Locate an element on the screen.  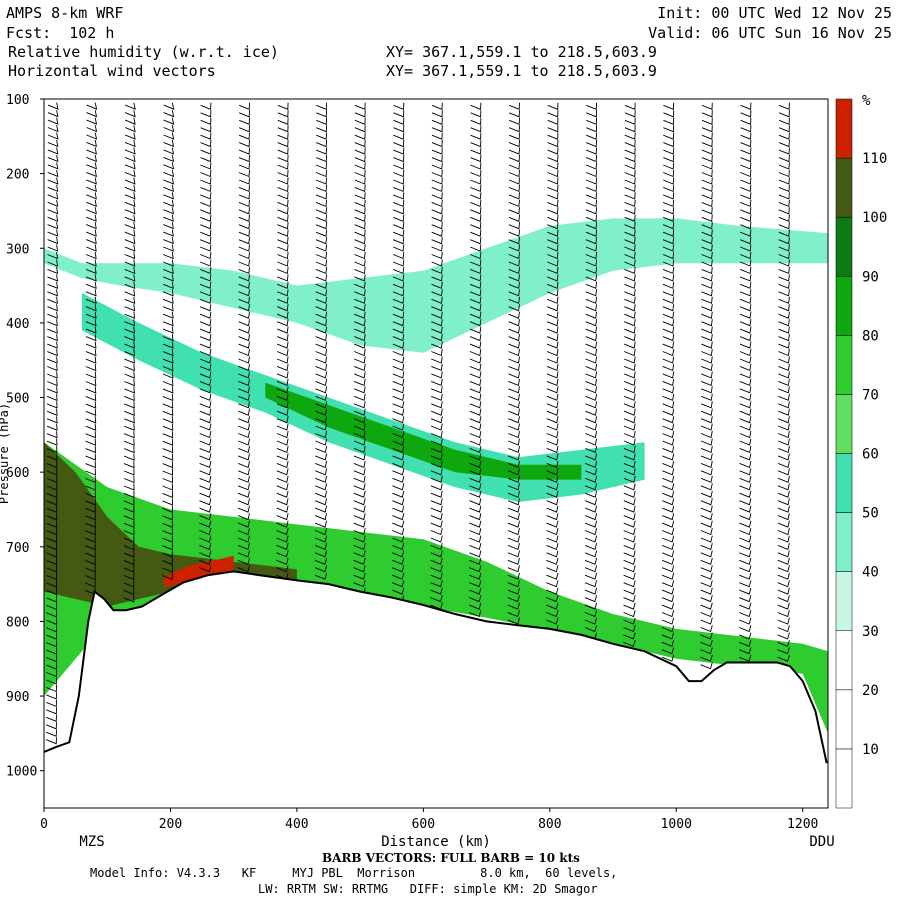
colorbar-label: 10 is located at coordinates (870, 750).